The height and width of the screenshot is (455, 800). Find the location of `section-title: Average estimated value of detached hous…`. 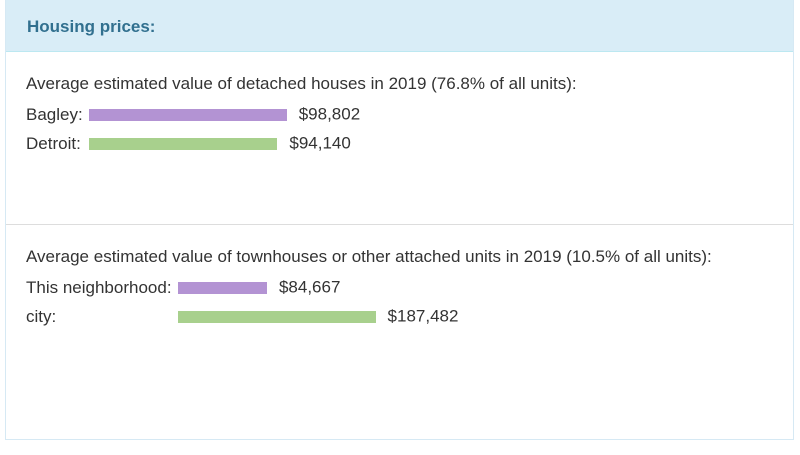

section-title: Average estimated value of detached hous… is located at coordinates (301, 83).